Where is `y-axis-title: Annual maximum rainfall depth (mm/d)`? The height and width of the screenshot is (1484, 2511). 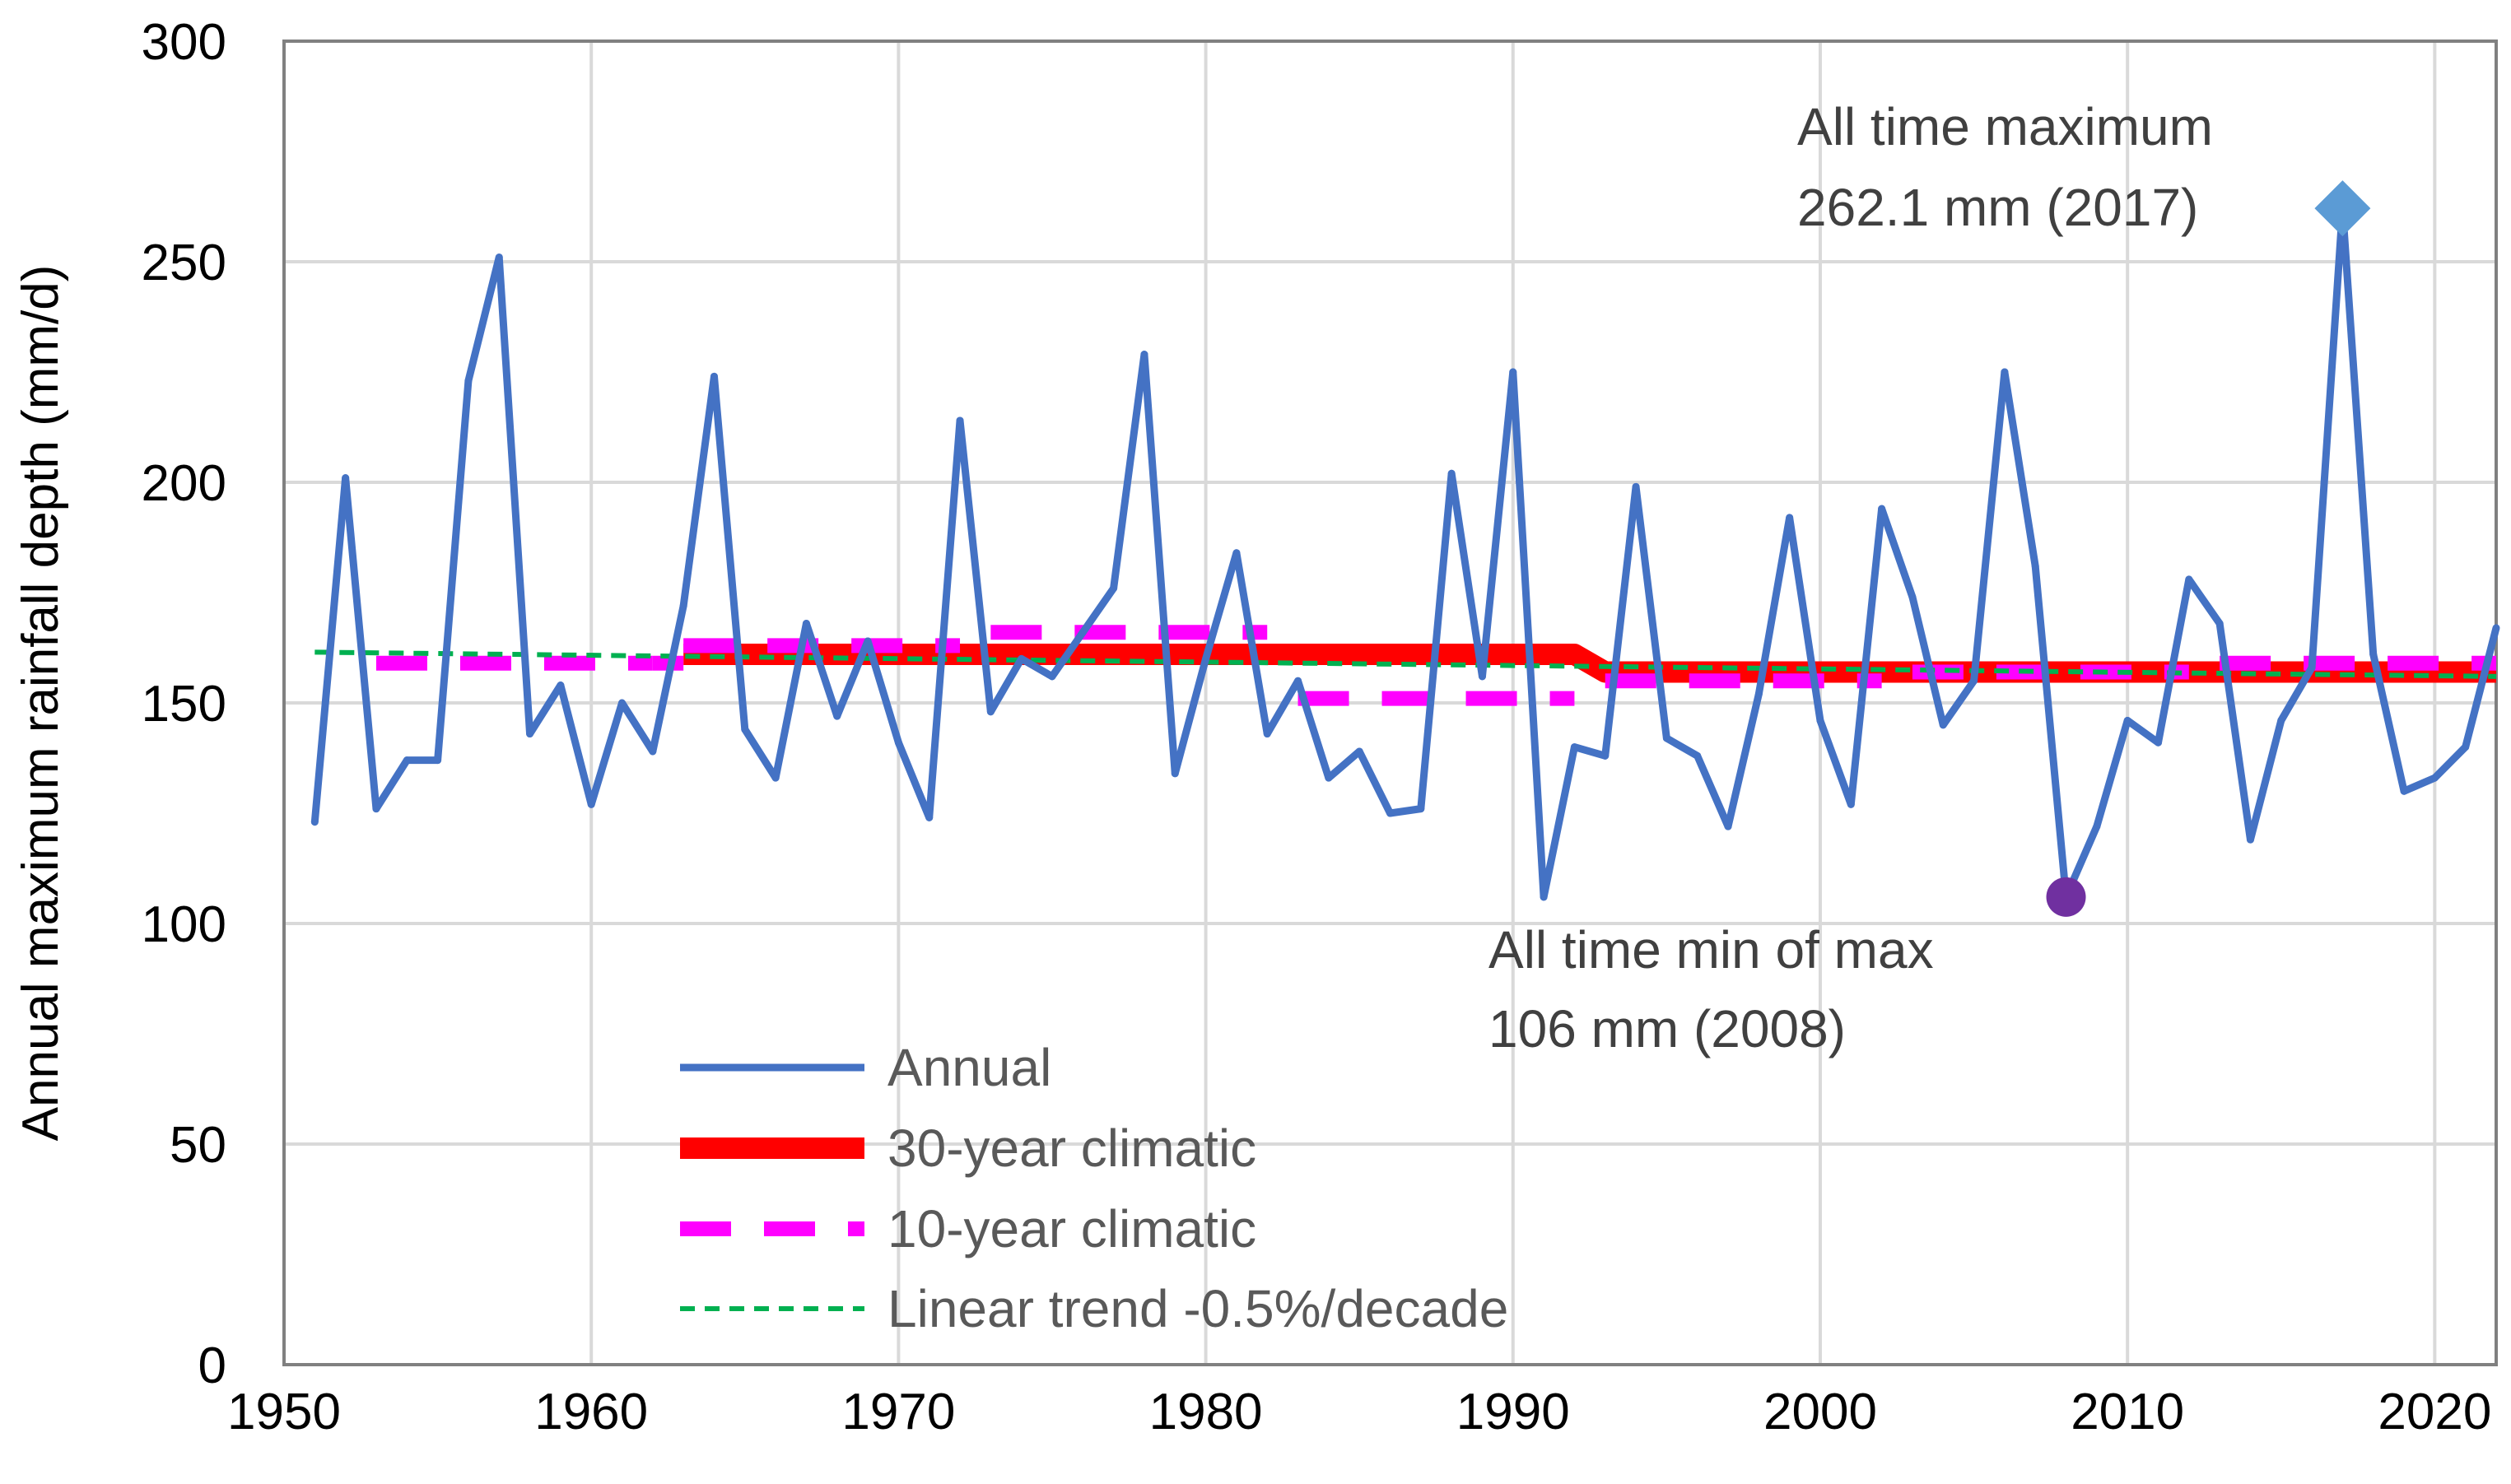 y-axis-title: Annual maximum rainfall depth (mm/d) is located at coordinates (40, 703).